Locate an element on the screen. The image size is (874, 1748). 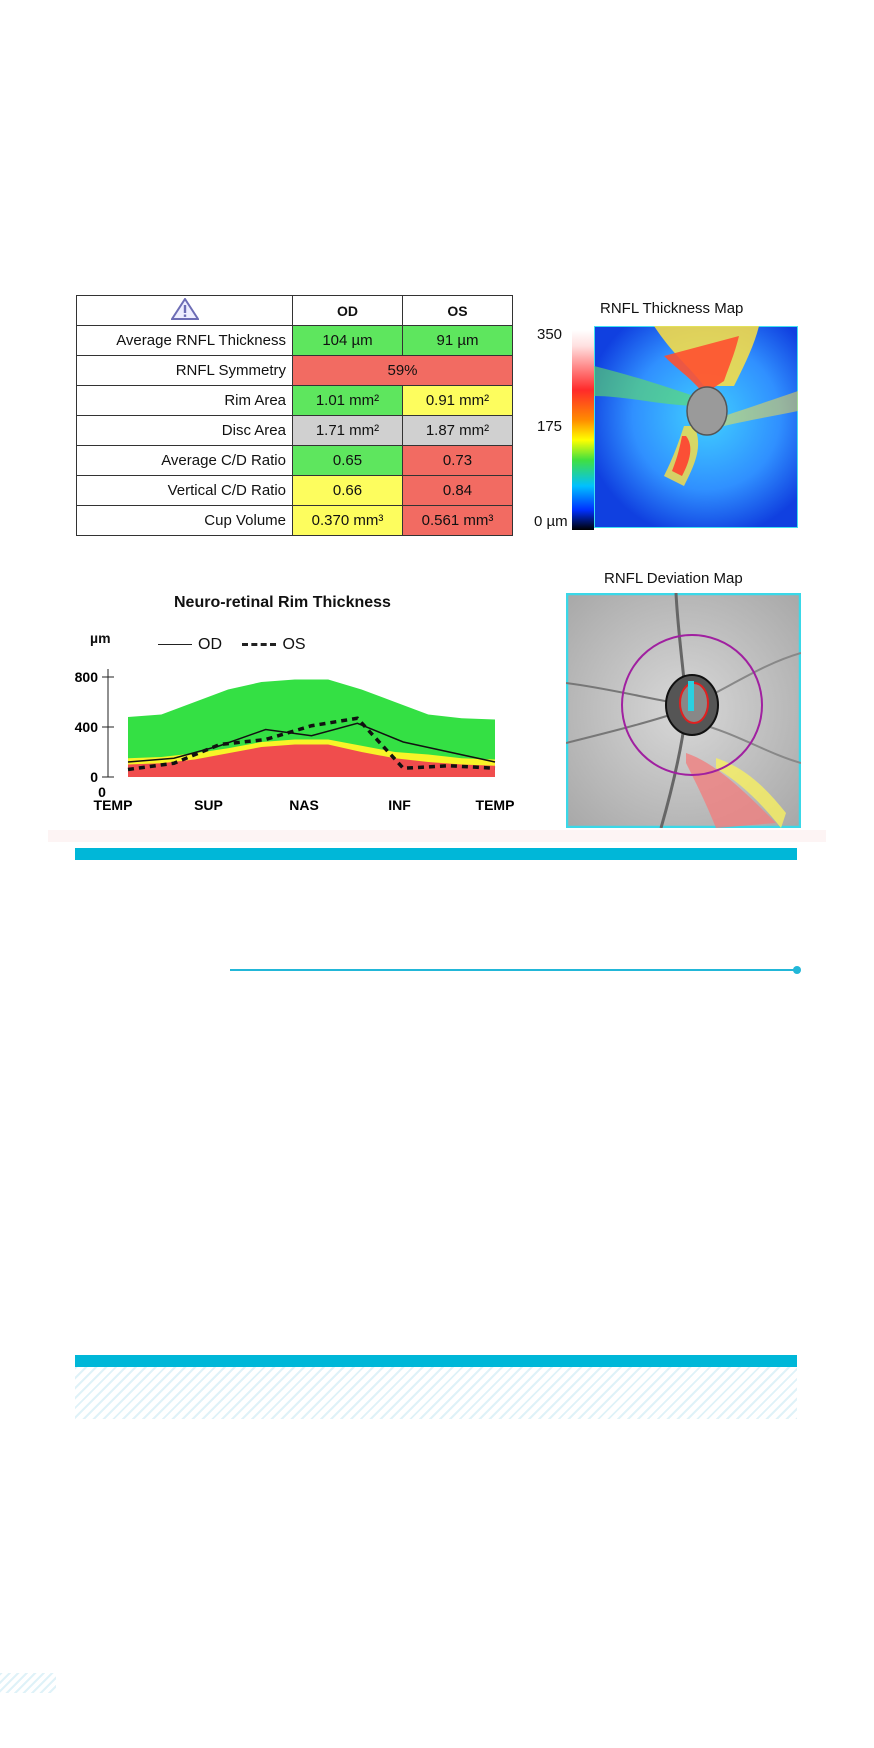
symmetry-value: 59% is located at coordinates (402, 370).